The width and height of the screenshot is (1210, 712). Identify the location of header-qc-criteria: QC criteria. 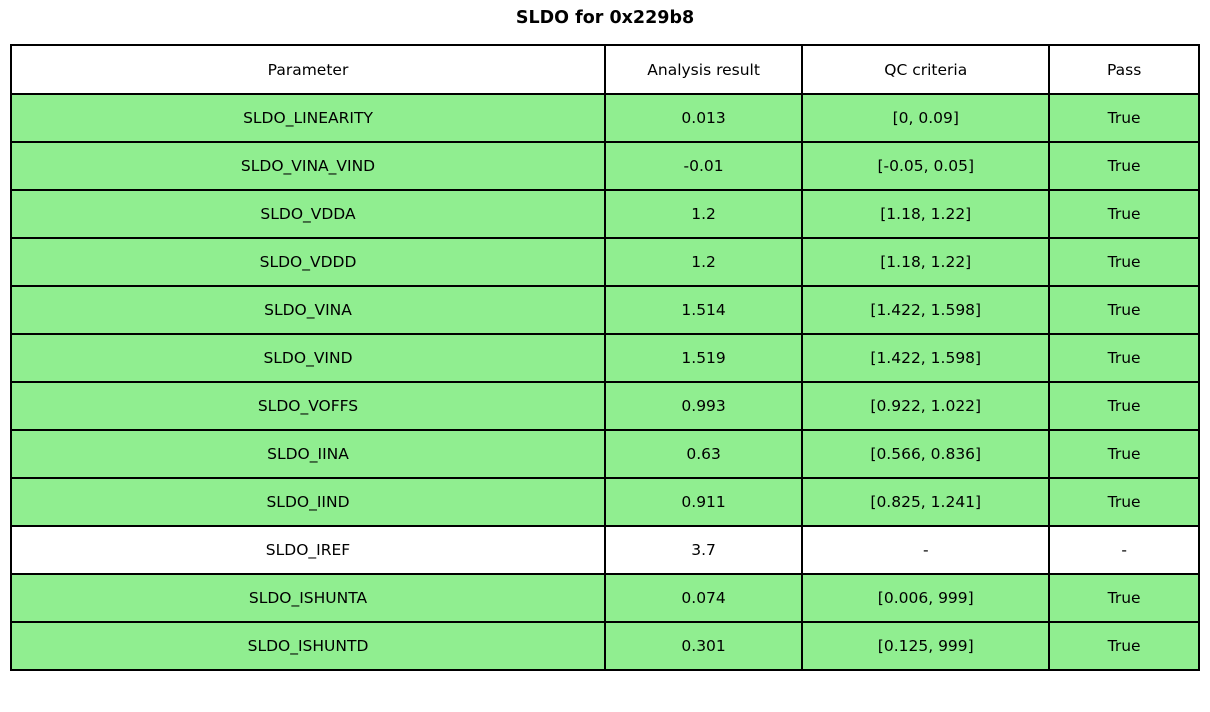
(926, 69).